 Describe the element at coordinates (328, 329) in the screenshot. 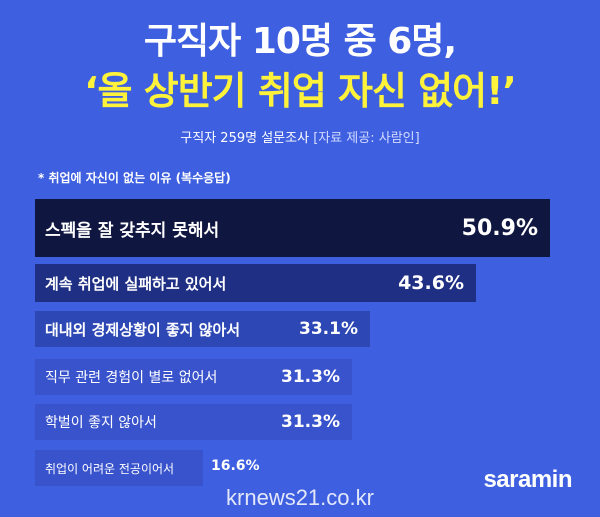

I see `bar-value-label: 33.1%` at that location.